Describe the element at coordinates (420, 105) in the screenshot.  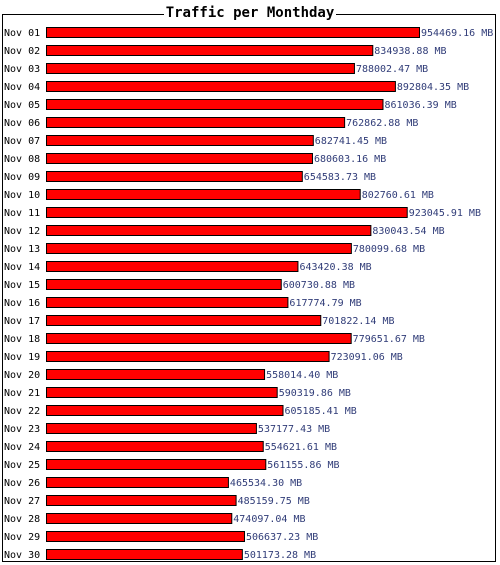
I see `value-label: 861036.39 MB` at that location.